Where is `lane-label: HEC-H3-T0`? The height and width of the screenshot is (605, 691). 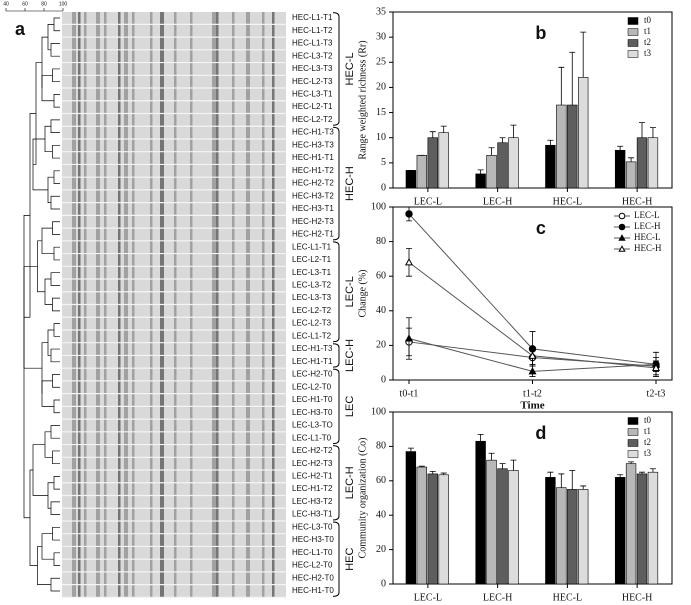 lane-label: HEC-H3-T0 is located at coordinates (313, 539).